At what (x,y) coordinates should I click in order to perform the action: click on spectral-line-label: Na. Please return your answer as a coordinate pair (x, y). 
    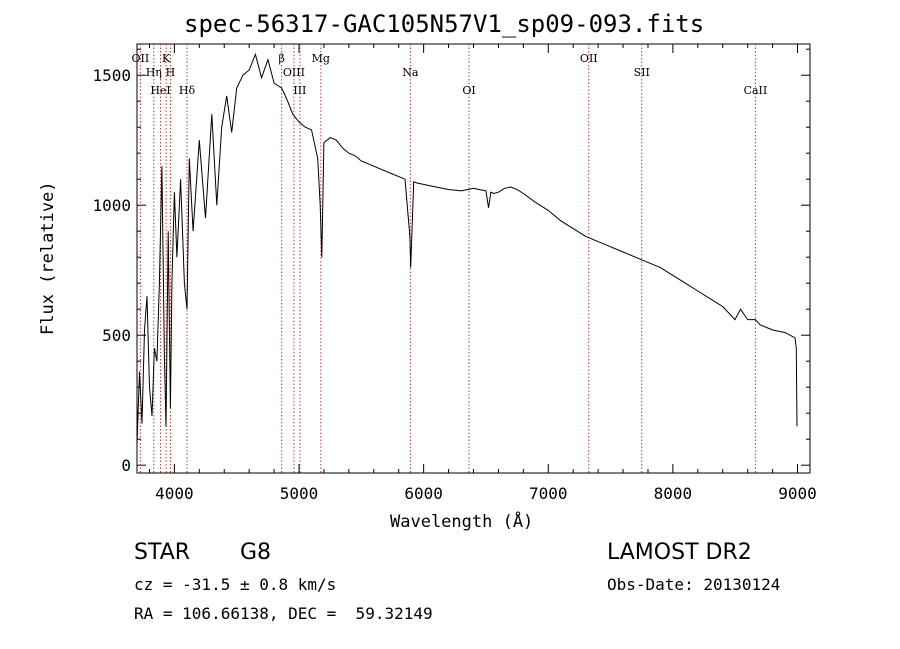
    Looking at the image, I should click on (410, 72).